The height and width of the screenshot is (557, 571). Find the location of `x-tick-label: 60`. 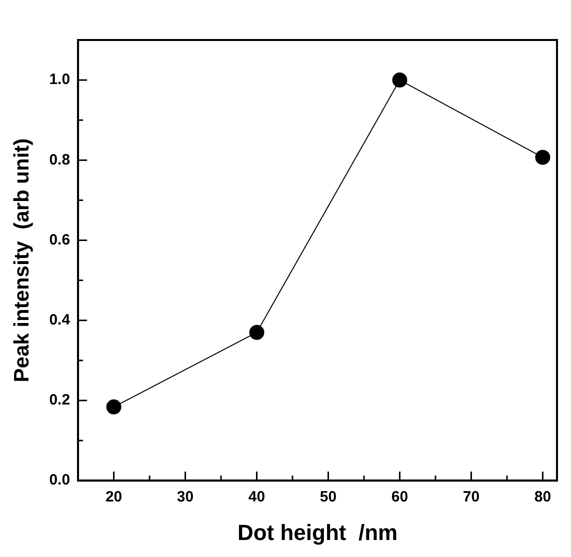

x-tick-label: 60 is located at coordinates (399, 497).